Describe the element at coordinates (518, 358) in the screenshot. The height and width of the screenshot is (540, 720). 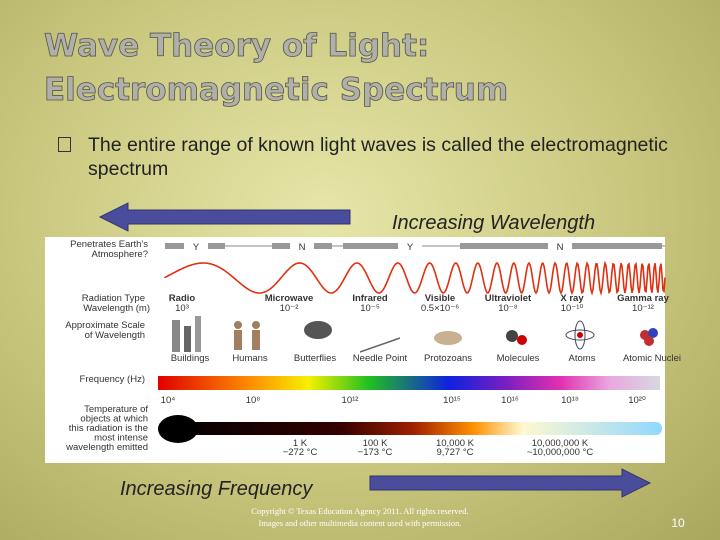
I see `scale-label: Molecules` at that location.